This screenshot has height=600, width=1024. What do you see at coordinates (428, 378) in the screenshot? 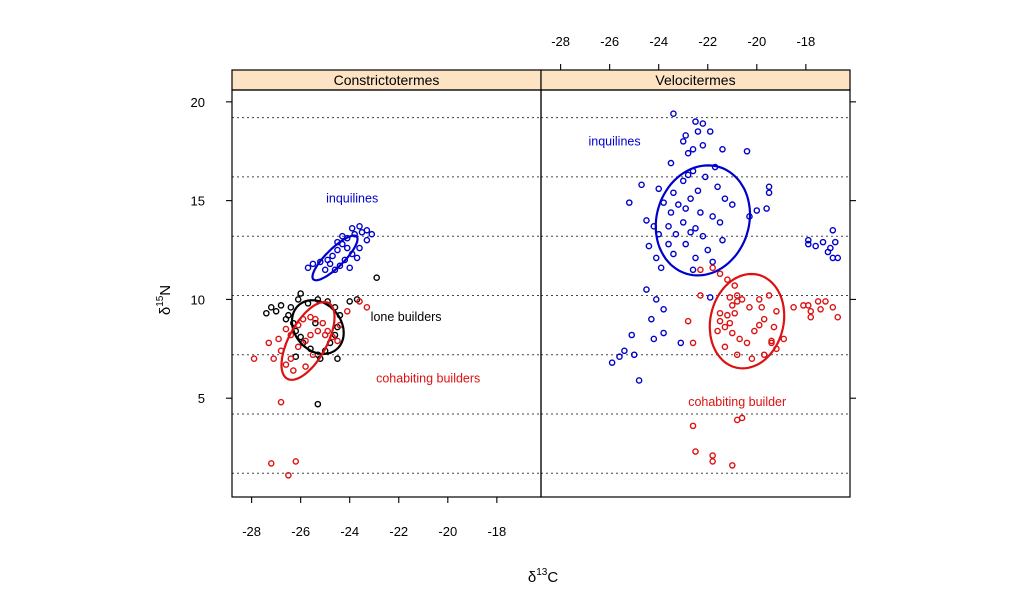
I see `annotation-cohabiting: cohabiting builders` at bounding box center [428, 378].